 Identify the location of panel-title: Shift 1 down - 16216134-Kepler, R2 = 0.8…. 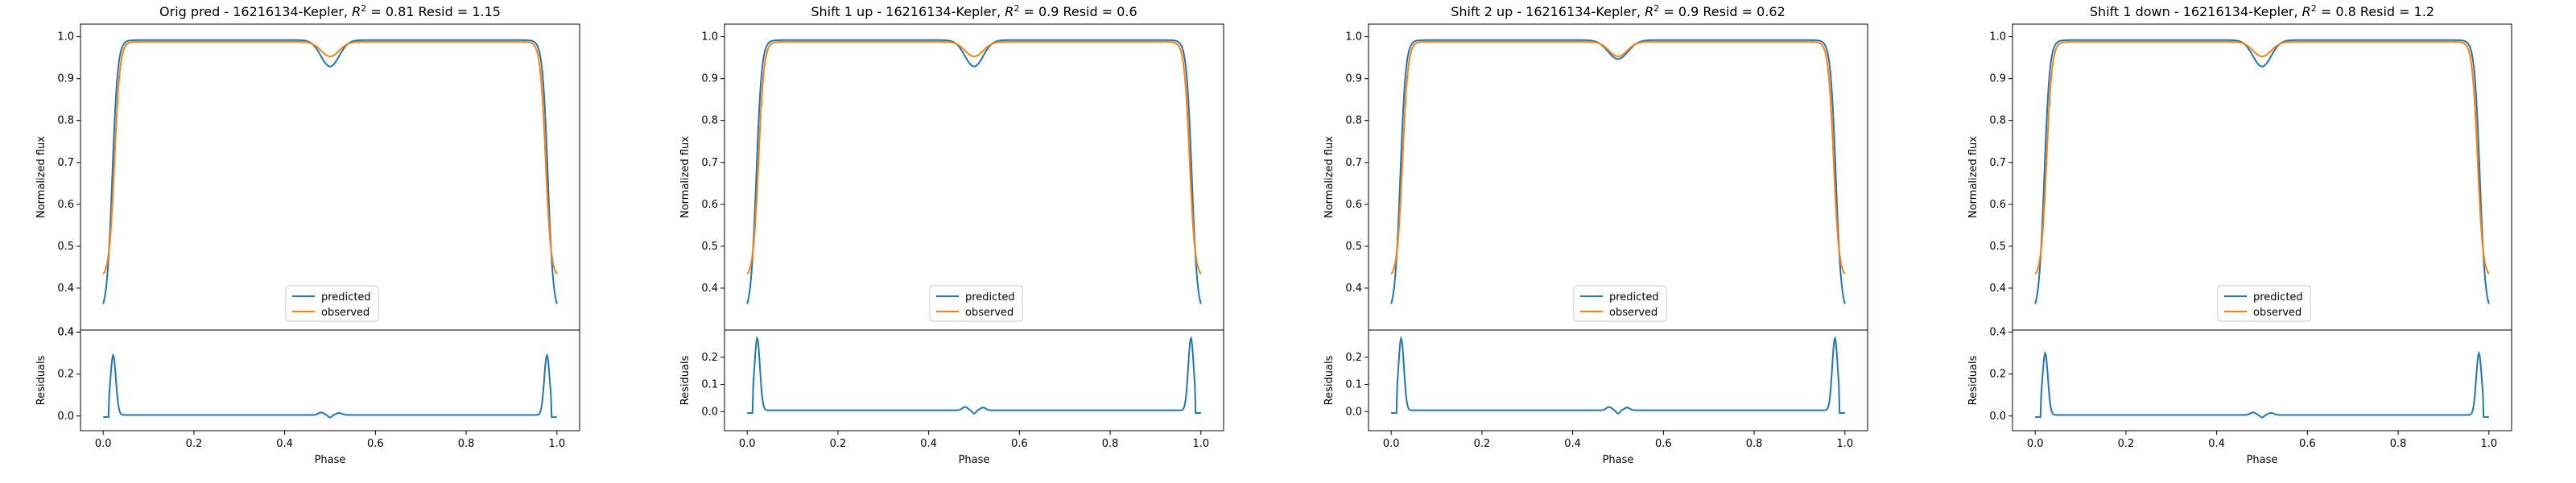
(2262, 11).